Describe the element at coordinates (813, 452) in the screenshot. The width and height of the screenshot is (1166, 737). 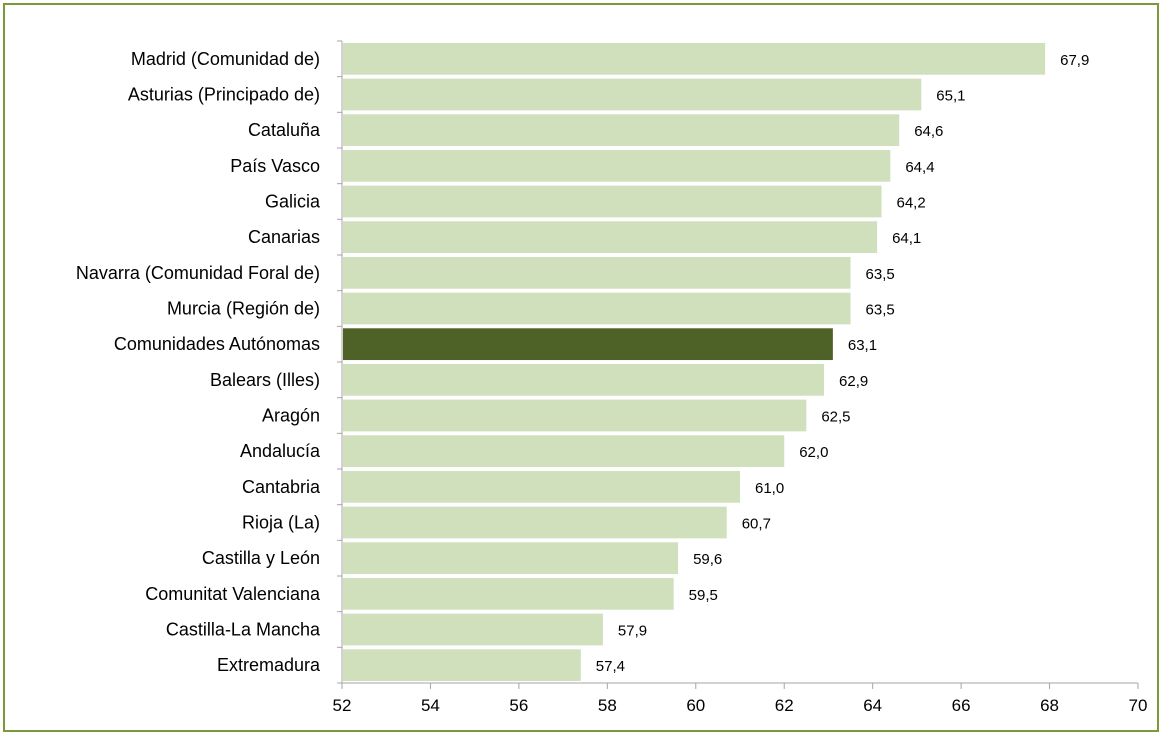
I see `data-label: 62,0` at that location.